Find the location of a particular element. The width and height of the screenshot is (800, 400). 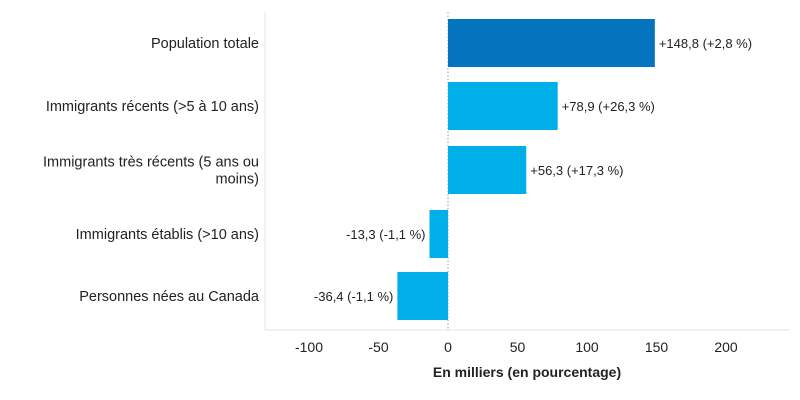

x-tick-labels: -100 -50 0 50 100 150 200 is located at coordinates (516, 347).